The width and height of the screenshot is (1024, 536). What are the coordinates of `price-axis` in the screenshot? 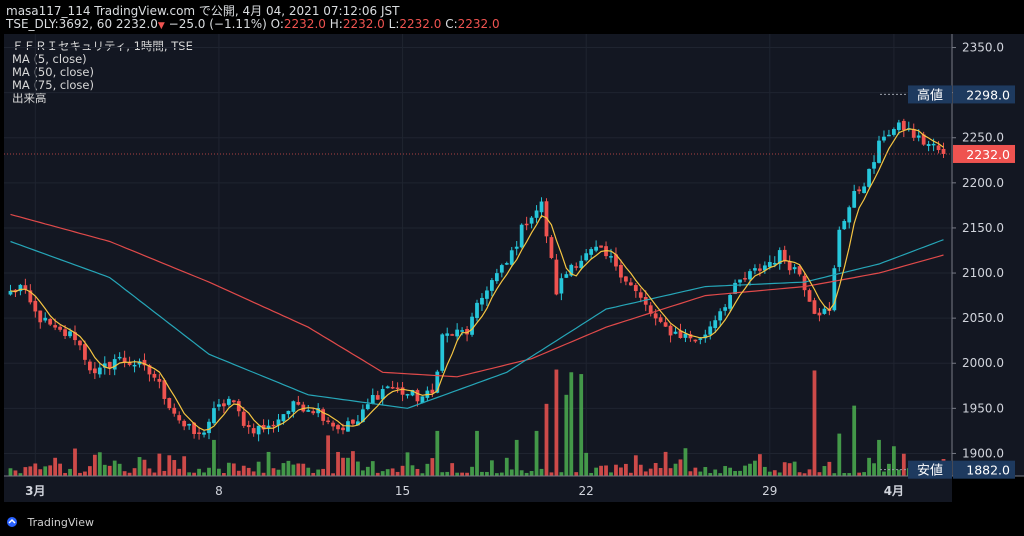 It's located at (988, 255).